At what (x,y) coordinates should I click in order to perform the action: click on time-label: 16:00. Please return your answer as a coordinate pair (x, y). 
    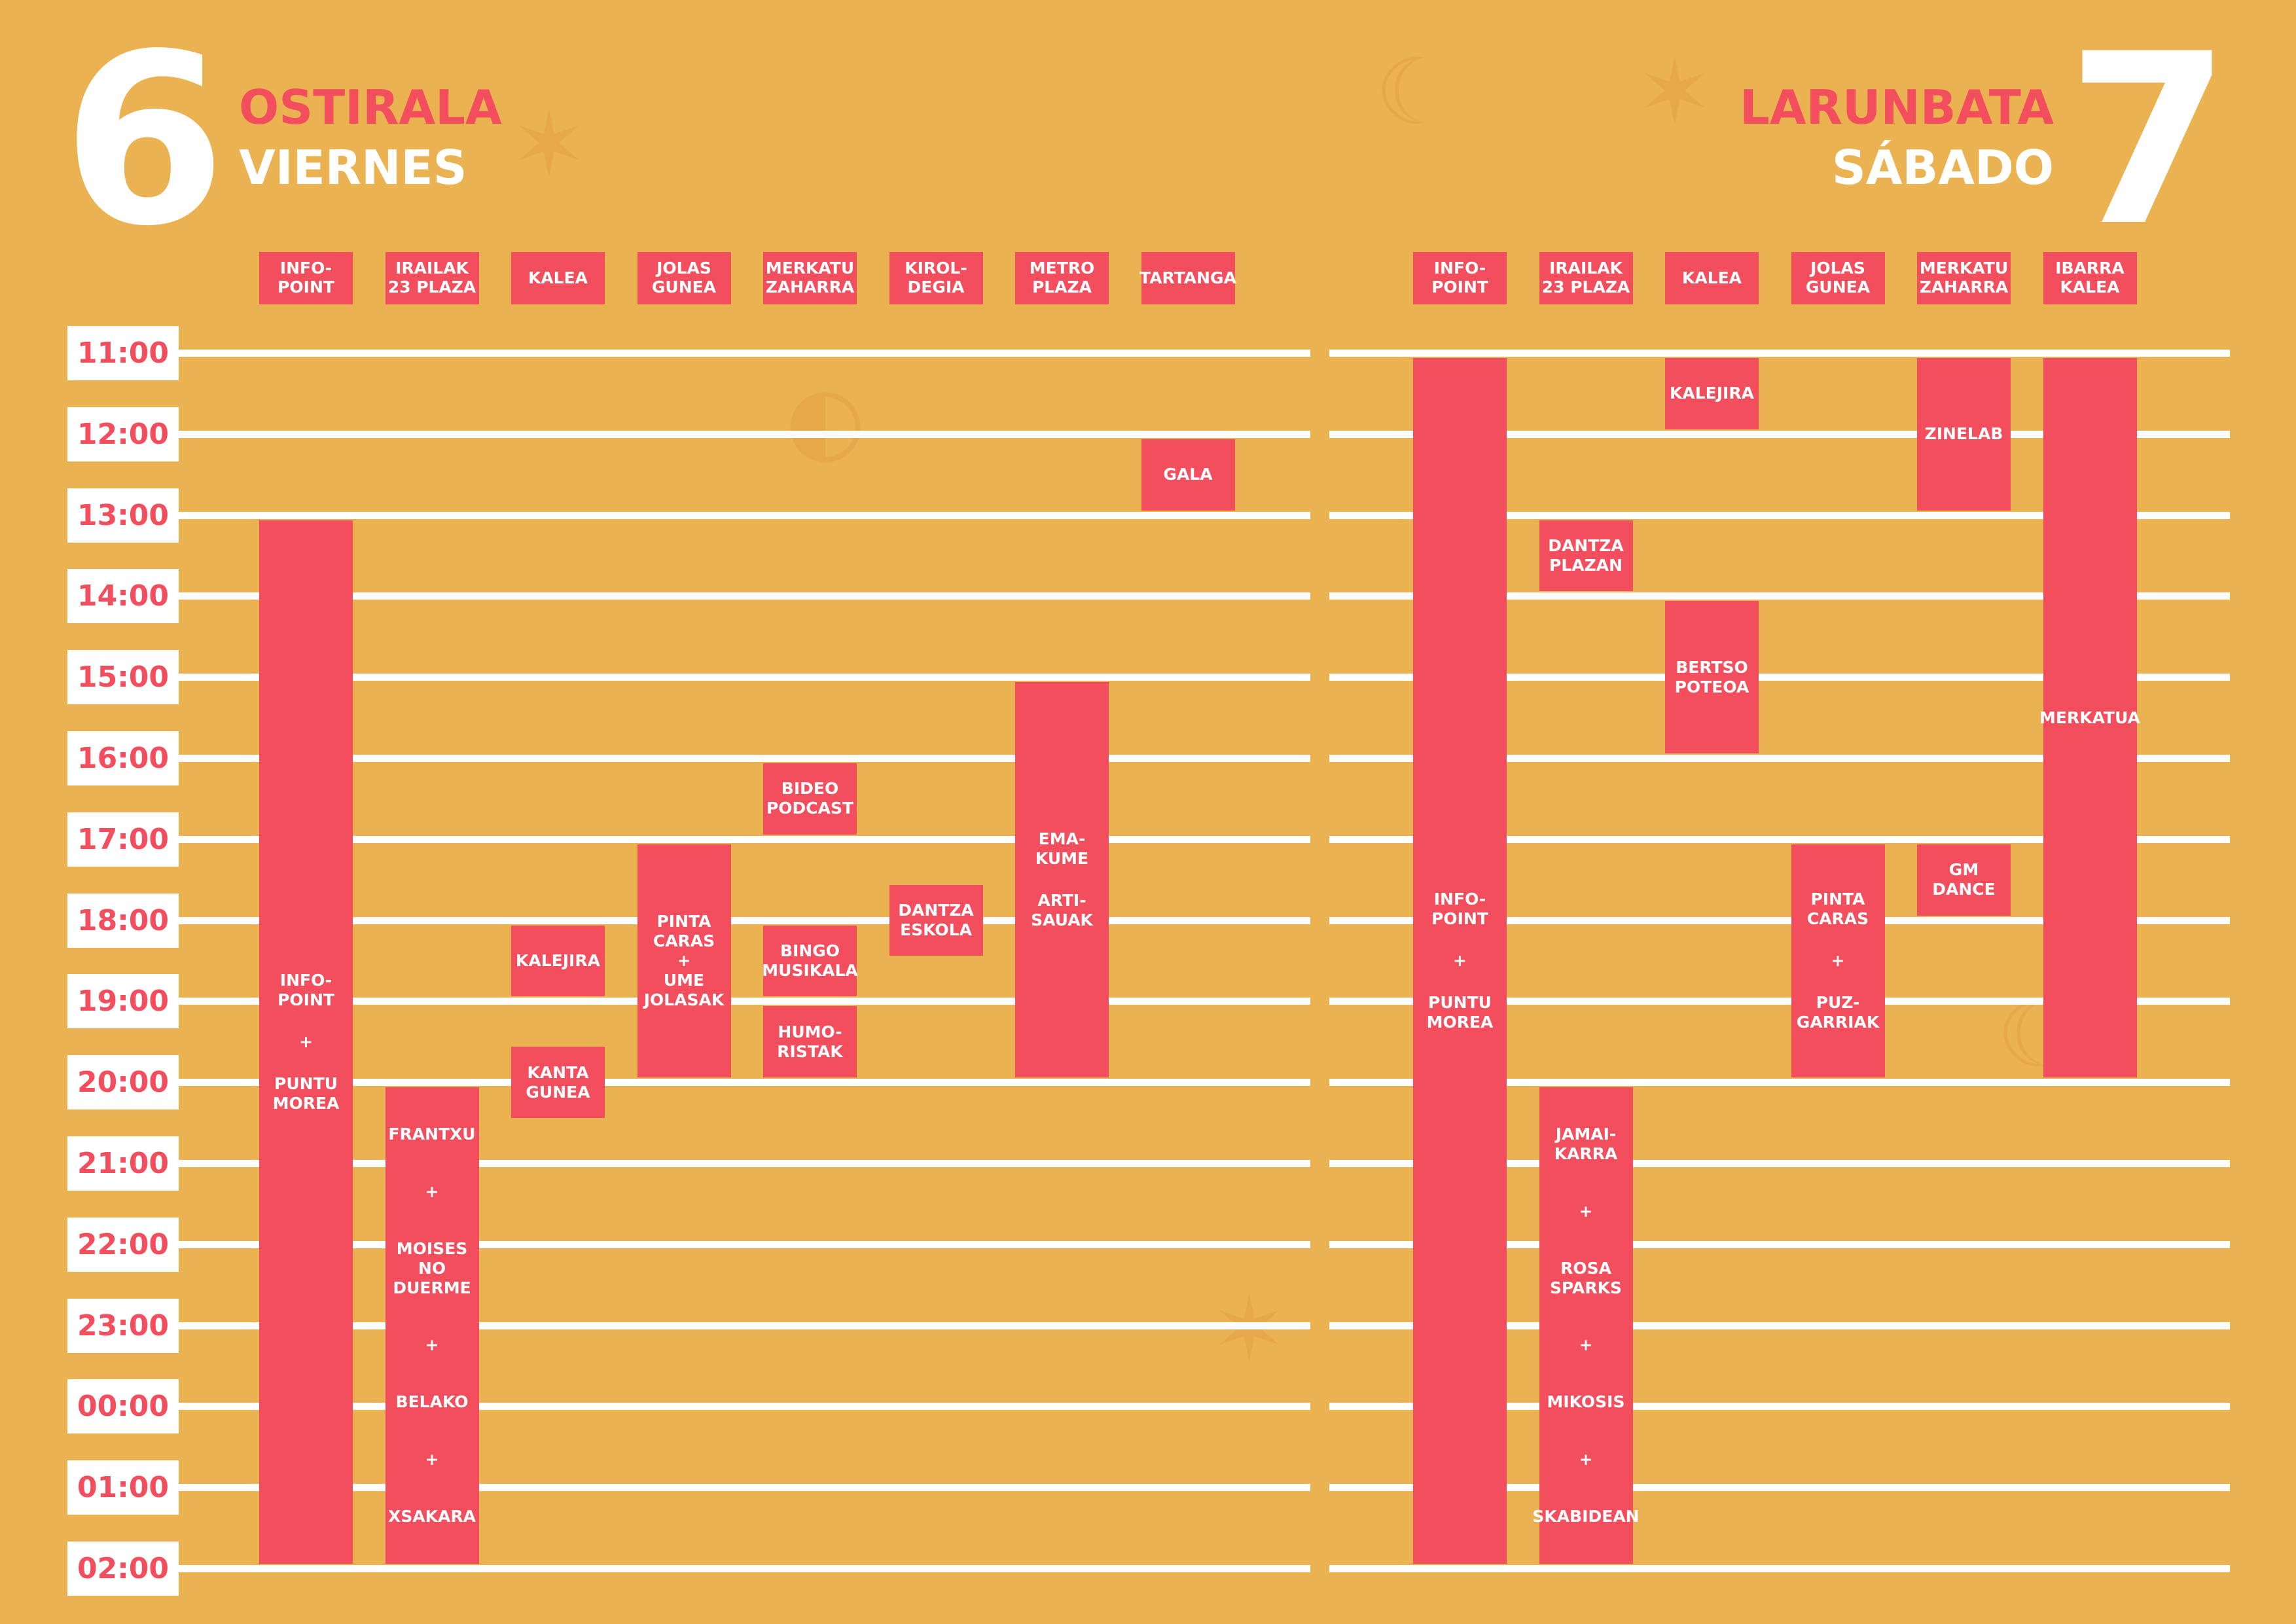
    Looking at the image, I should click on (123, 758).